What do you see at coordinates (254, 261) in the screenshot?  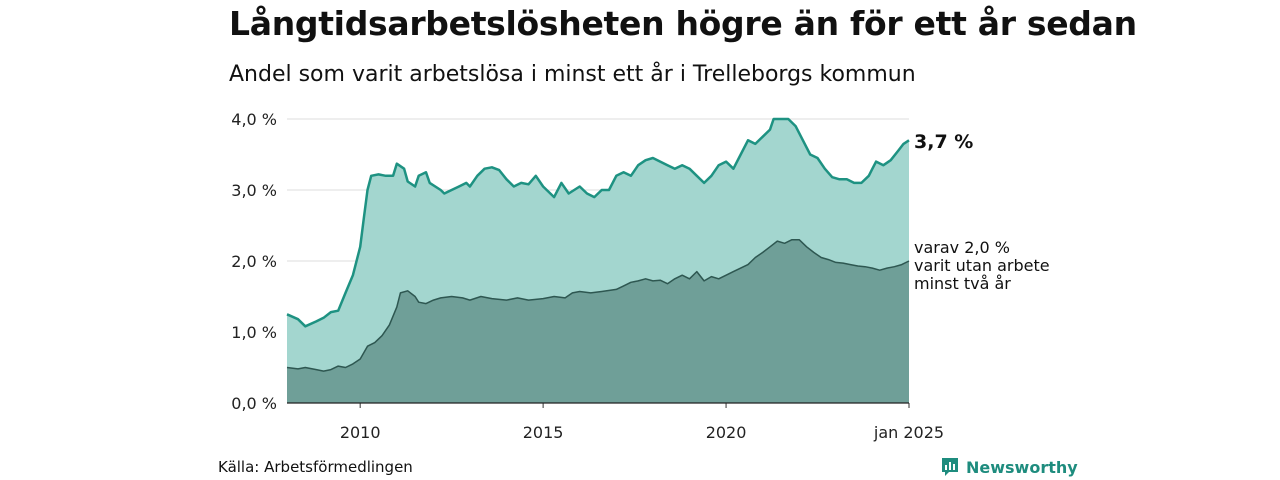 I see `y-tick-label-2: 2,0 %` at bounding box center [254, 261].